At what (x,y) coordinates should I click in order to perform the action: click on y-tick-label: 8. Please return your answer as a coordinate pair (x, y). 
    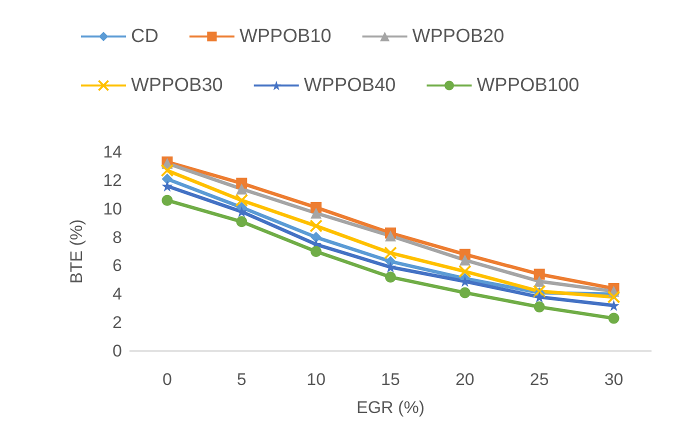
    Looking at the image, I should click on (117, 237).